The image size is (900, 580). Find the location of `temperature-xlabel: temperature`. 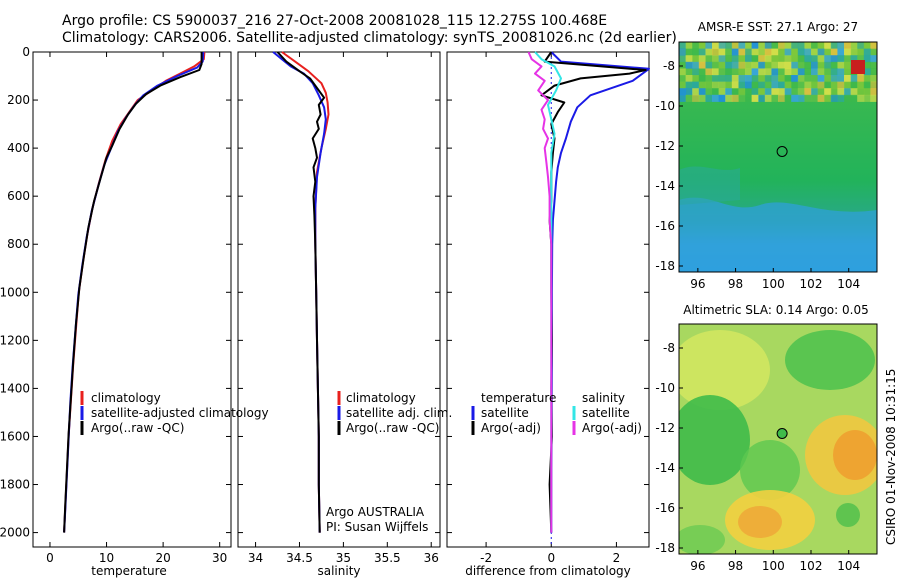

temperature-xlabel: temperature is located at coordinates (128, 571).